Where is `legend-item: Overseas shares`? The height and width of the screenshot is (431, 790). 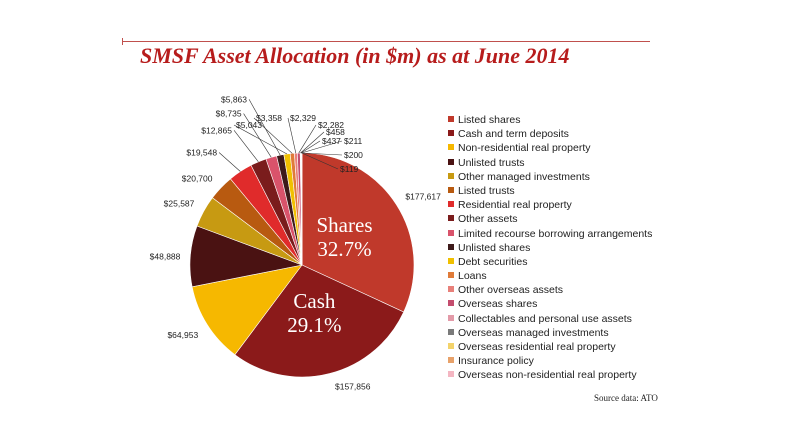
legend-item: Overseas shares is located at coordinates (550, 304).